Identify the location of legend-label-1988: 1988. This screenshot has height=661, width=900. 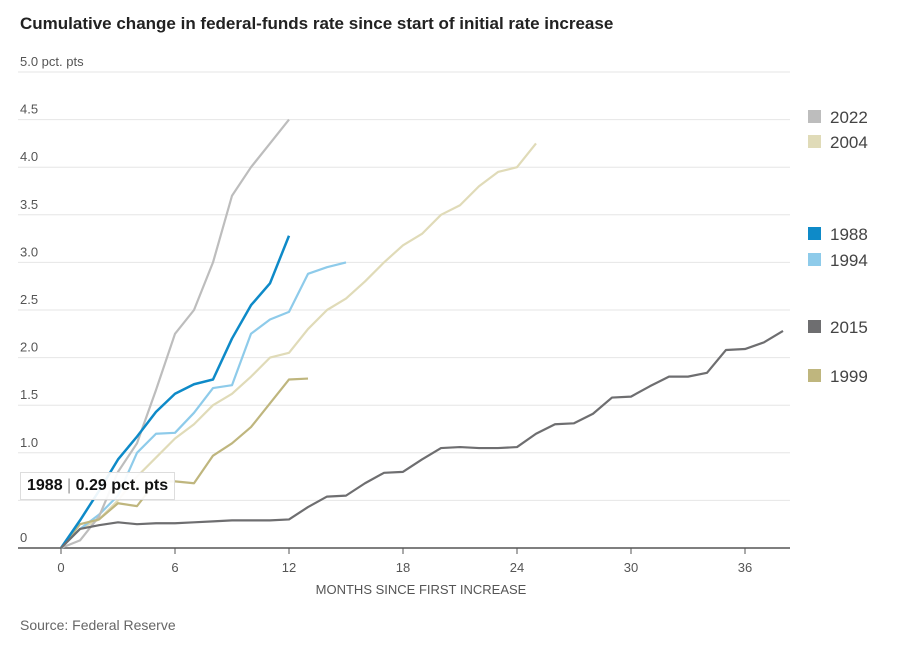
(849, 234).